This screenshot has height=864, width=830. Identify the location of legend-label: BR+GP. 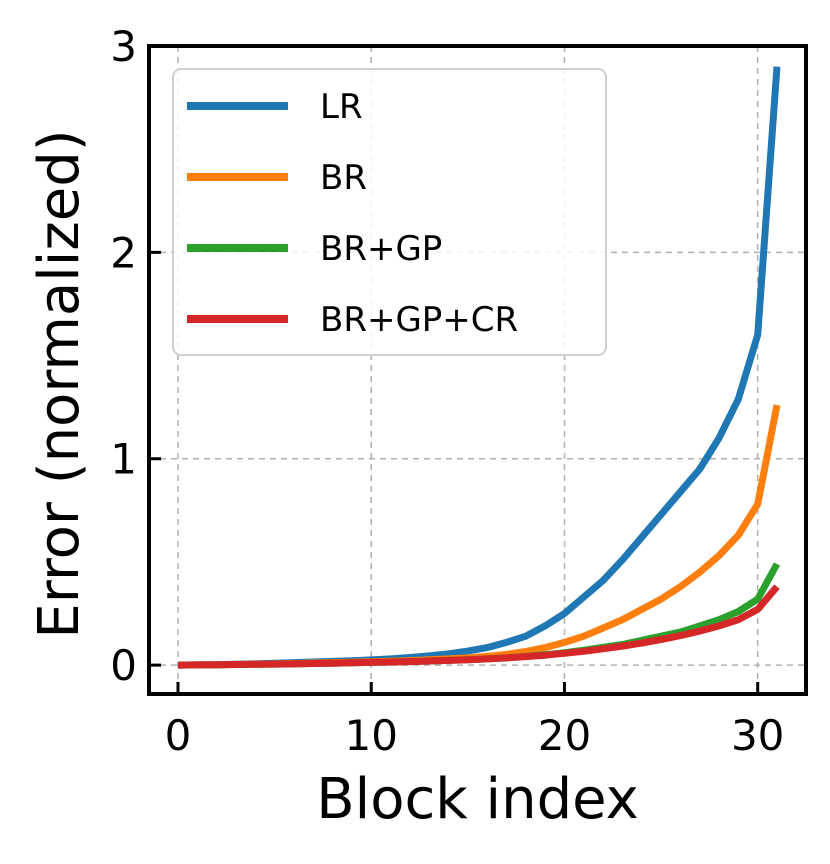
(381, 249).